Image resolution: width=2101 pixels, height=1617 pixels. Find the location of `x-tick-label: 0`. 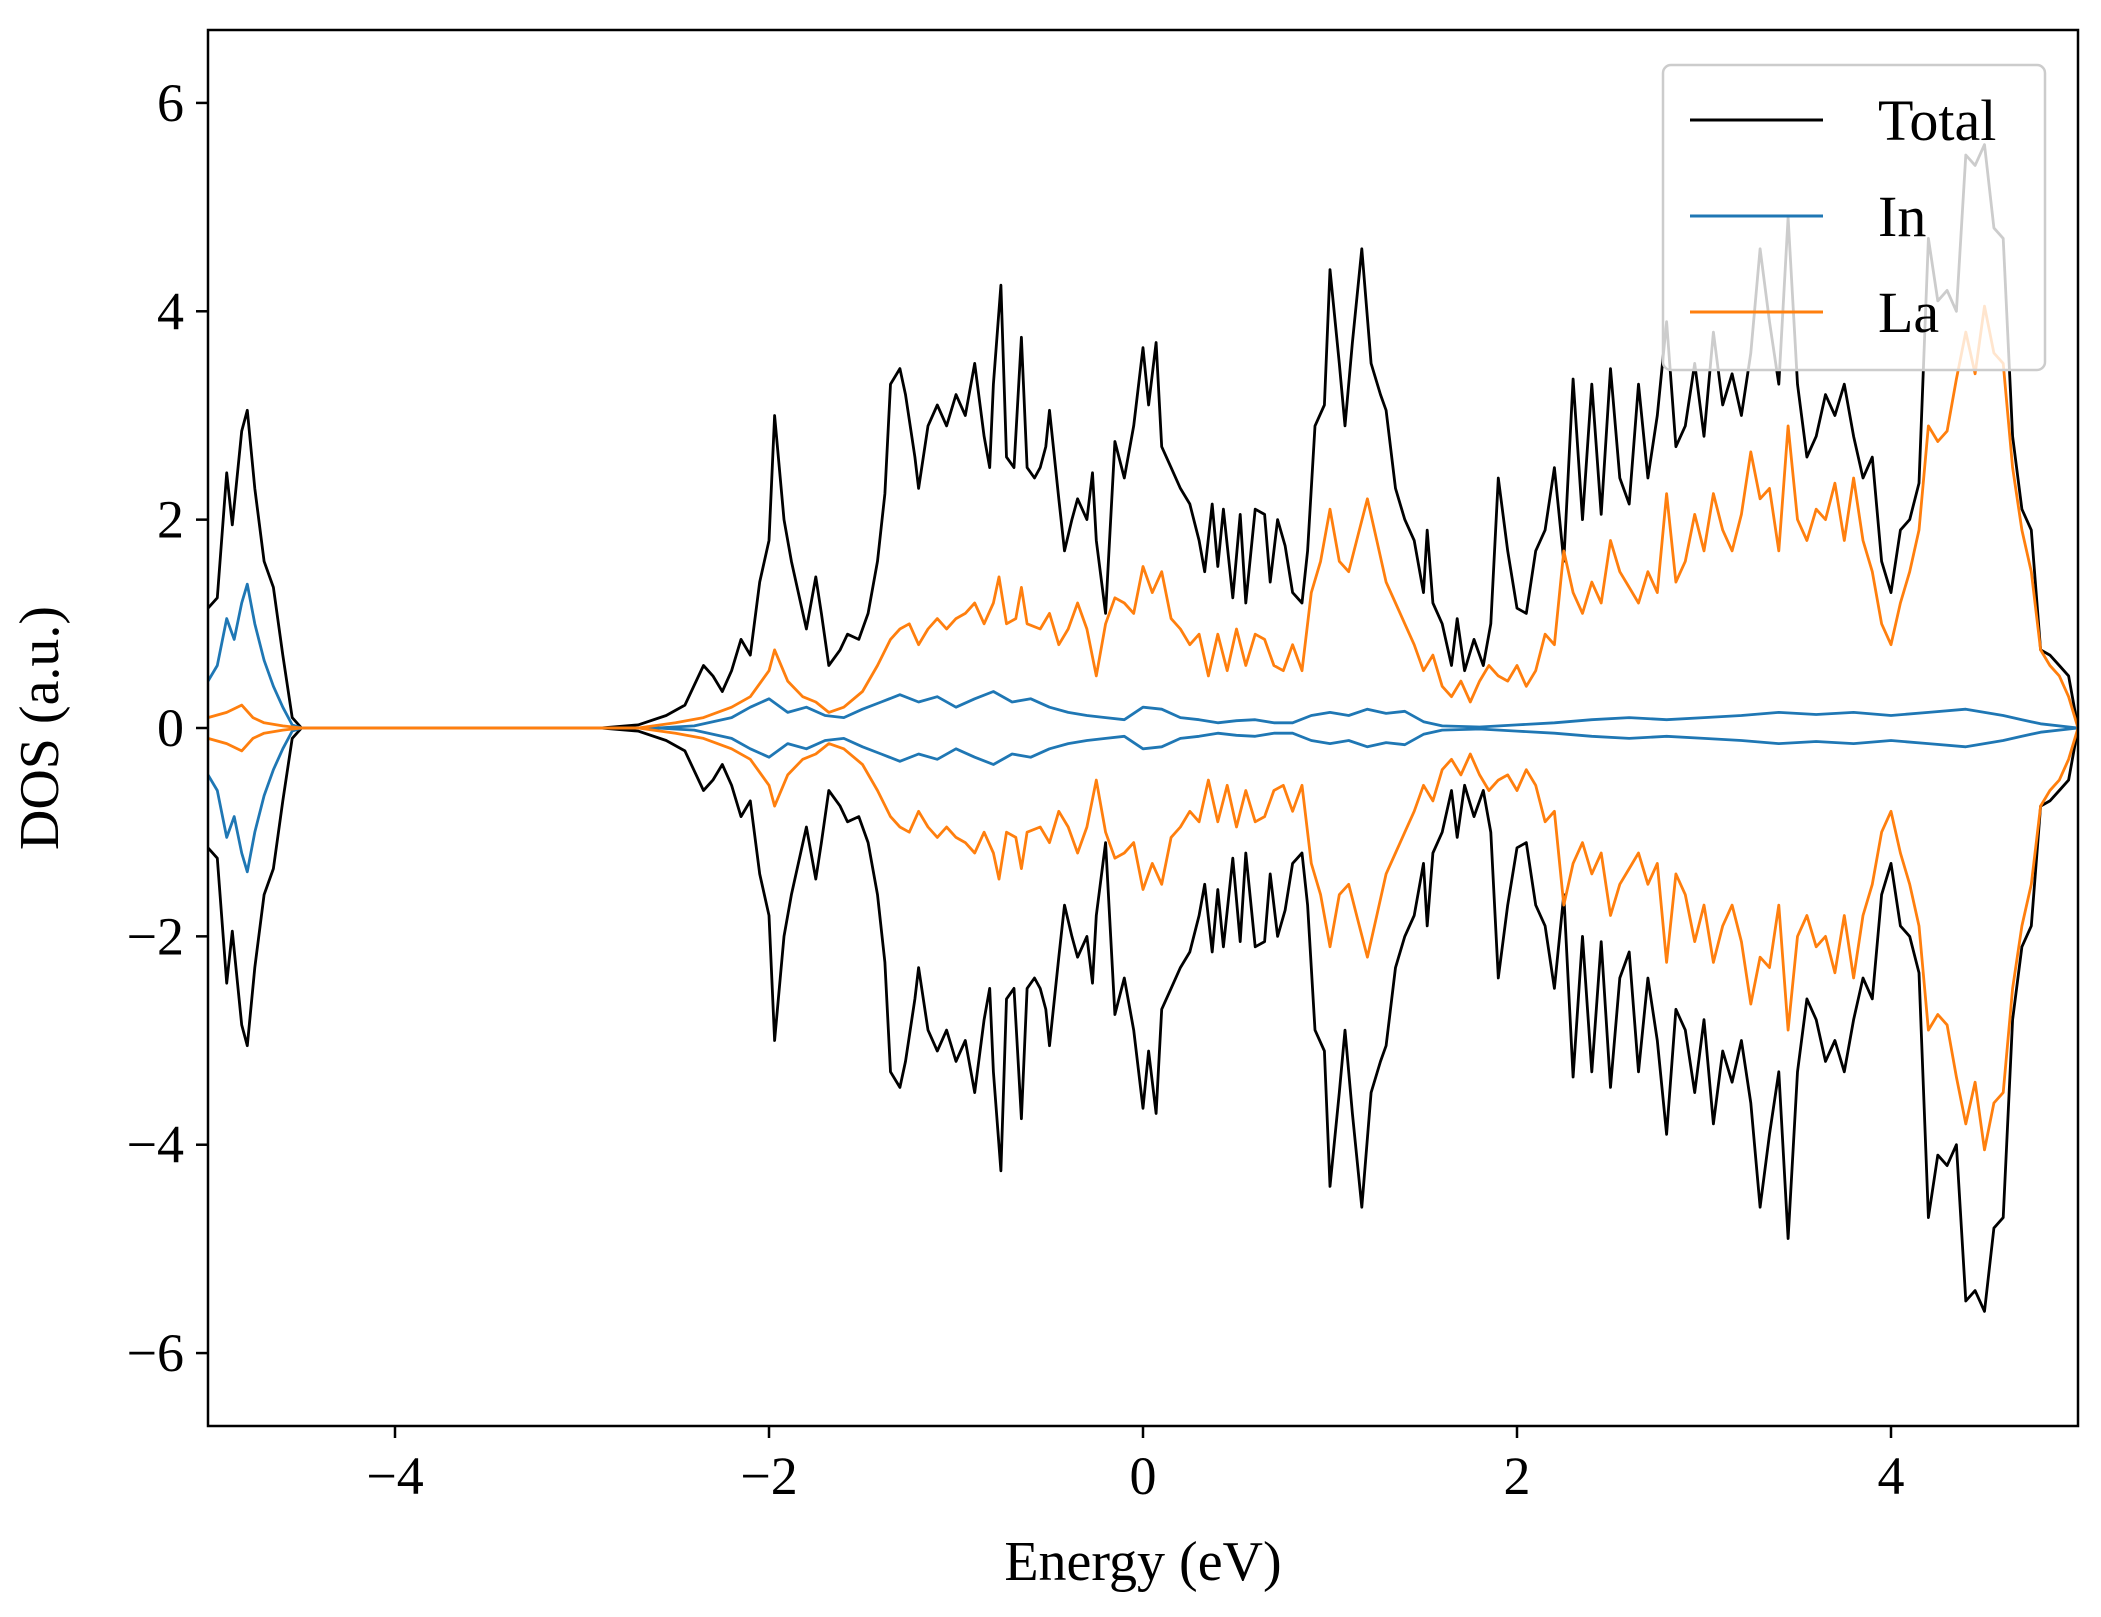

x-tick-label: 0 is located at coordinates (1143, 1476).